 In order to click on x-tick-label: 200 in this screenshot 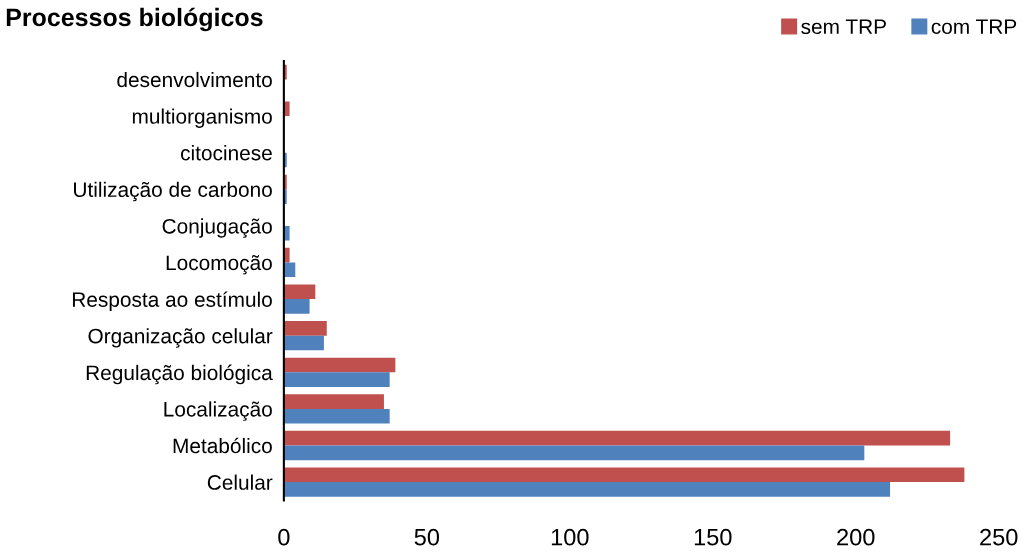, I will do `click(856, 537)`.